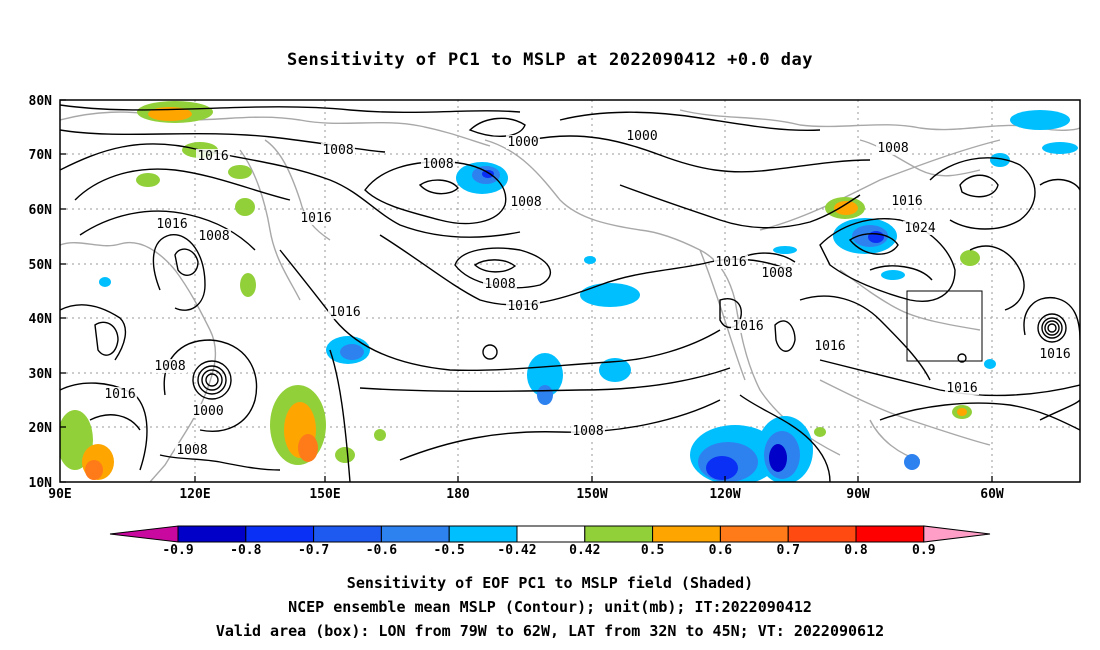 The image size is (1100, 650). What do you see at coordinates (858, 494) in the screenshot?
I see `lon-label: 90W` at bounding box center [858, 494].